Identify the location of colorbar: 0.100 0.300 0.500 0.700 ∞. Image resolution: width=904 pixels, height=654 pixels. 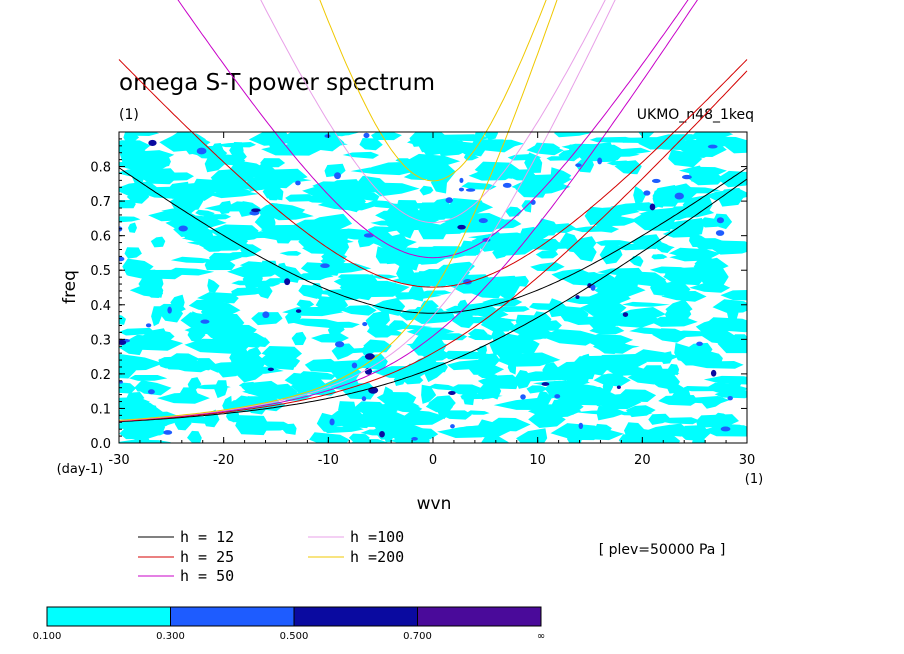
(289, 624).